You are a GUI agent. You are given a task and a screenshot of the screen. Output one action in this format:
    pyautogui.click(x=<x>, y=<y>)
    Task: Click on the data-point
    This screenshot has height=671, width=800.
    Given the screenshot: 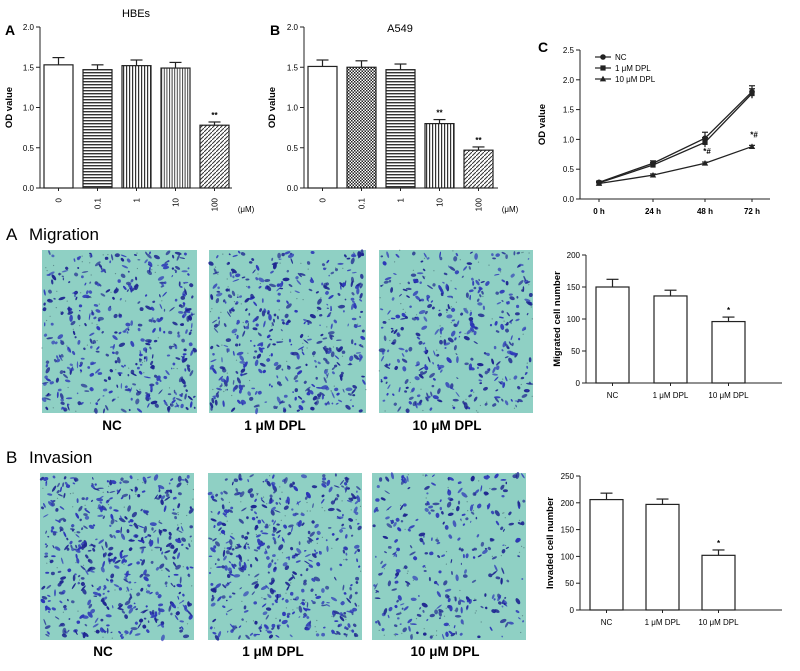 What is the action you would take?
    pyautogui.click(x=705, y=142)
    